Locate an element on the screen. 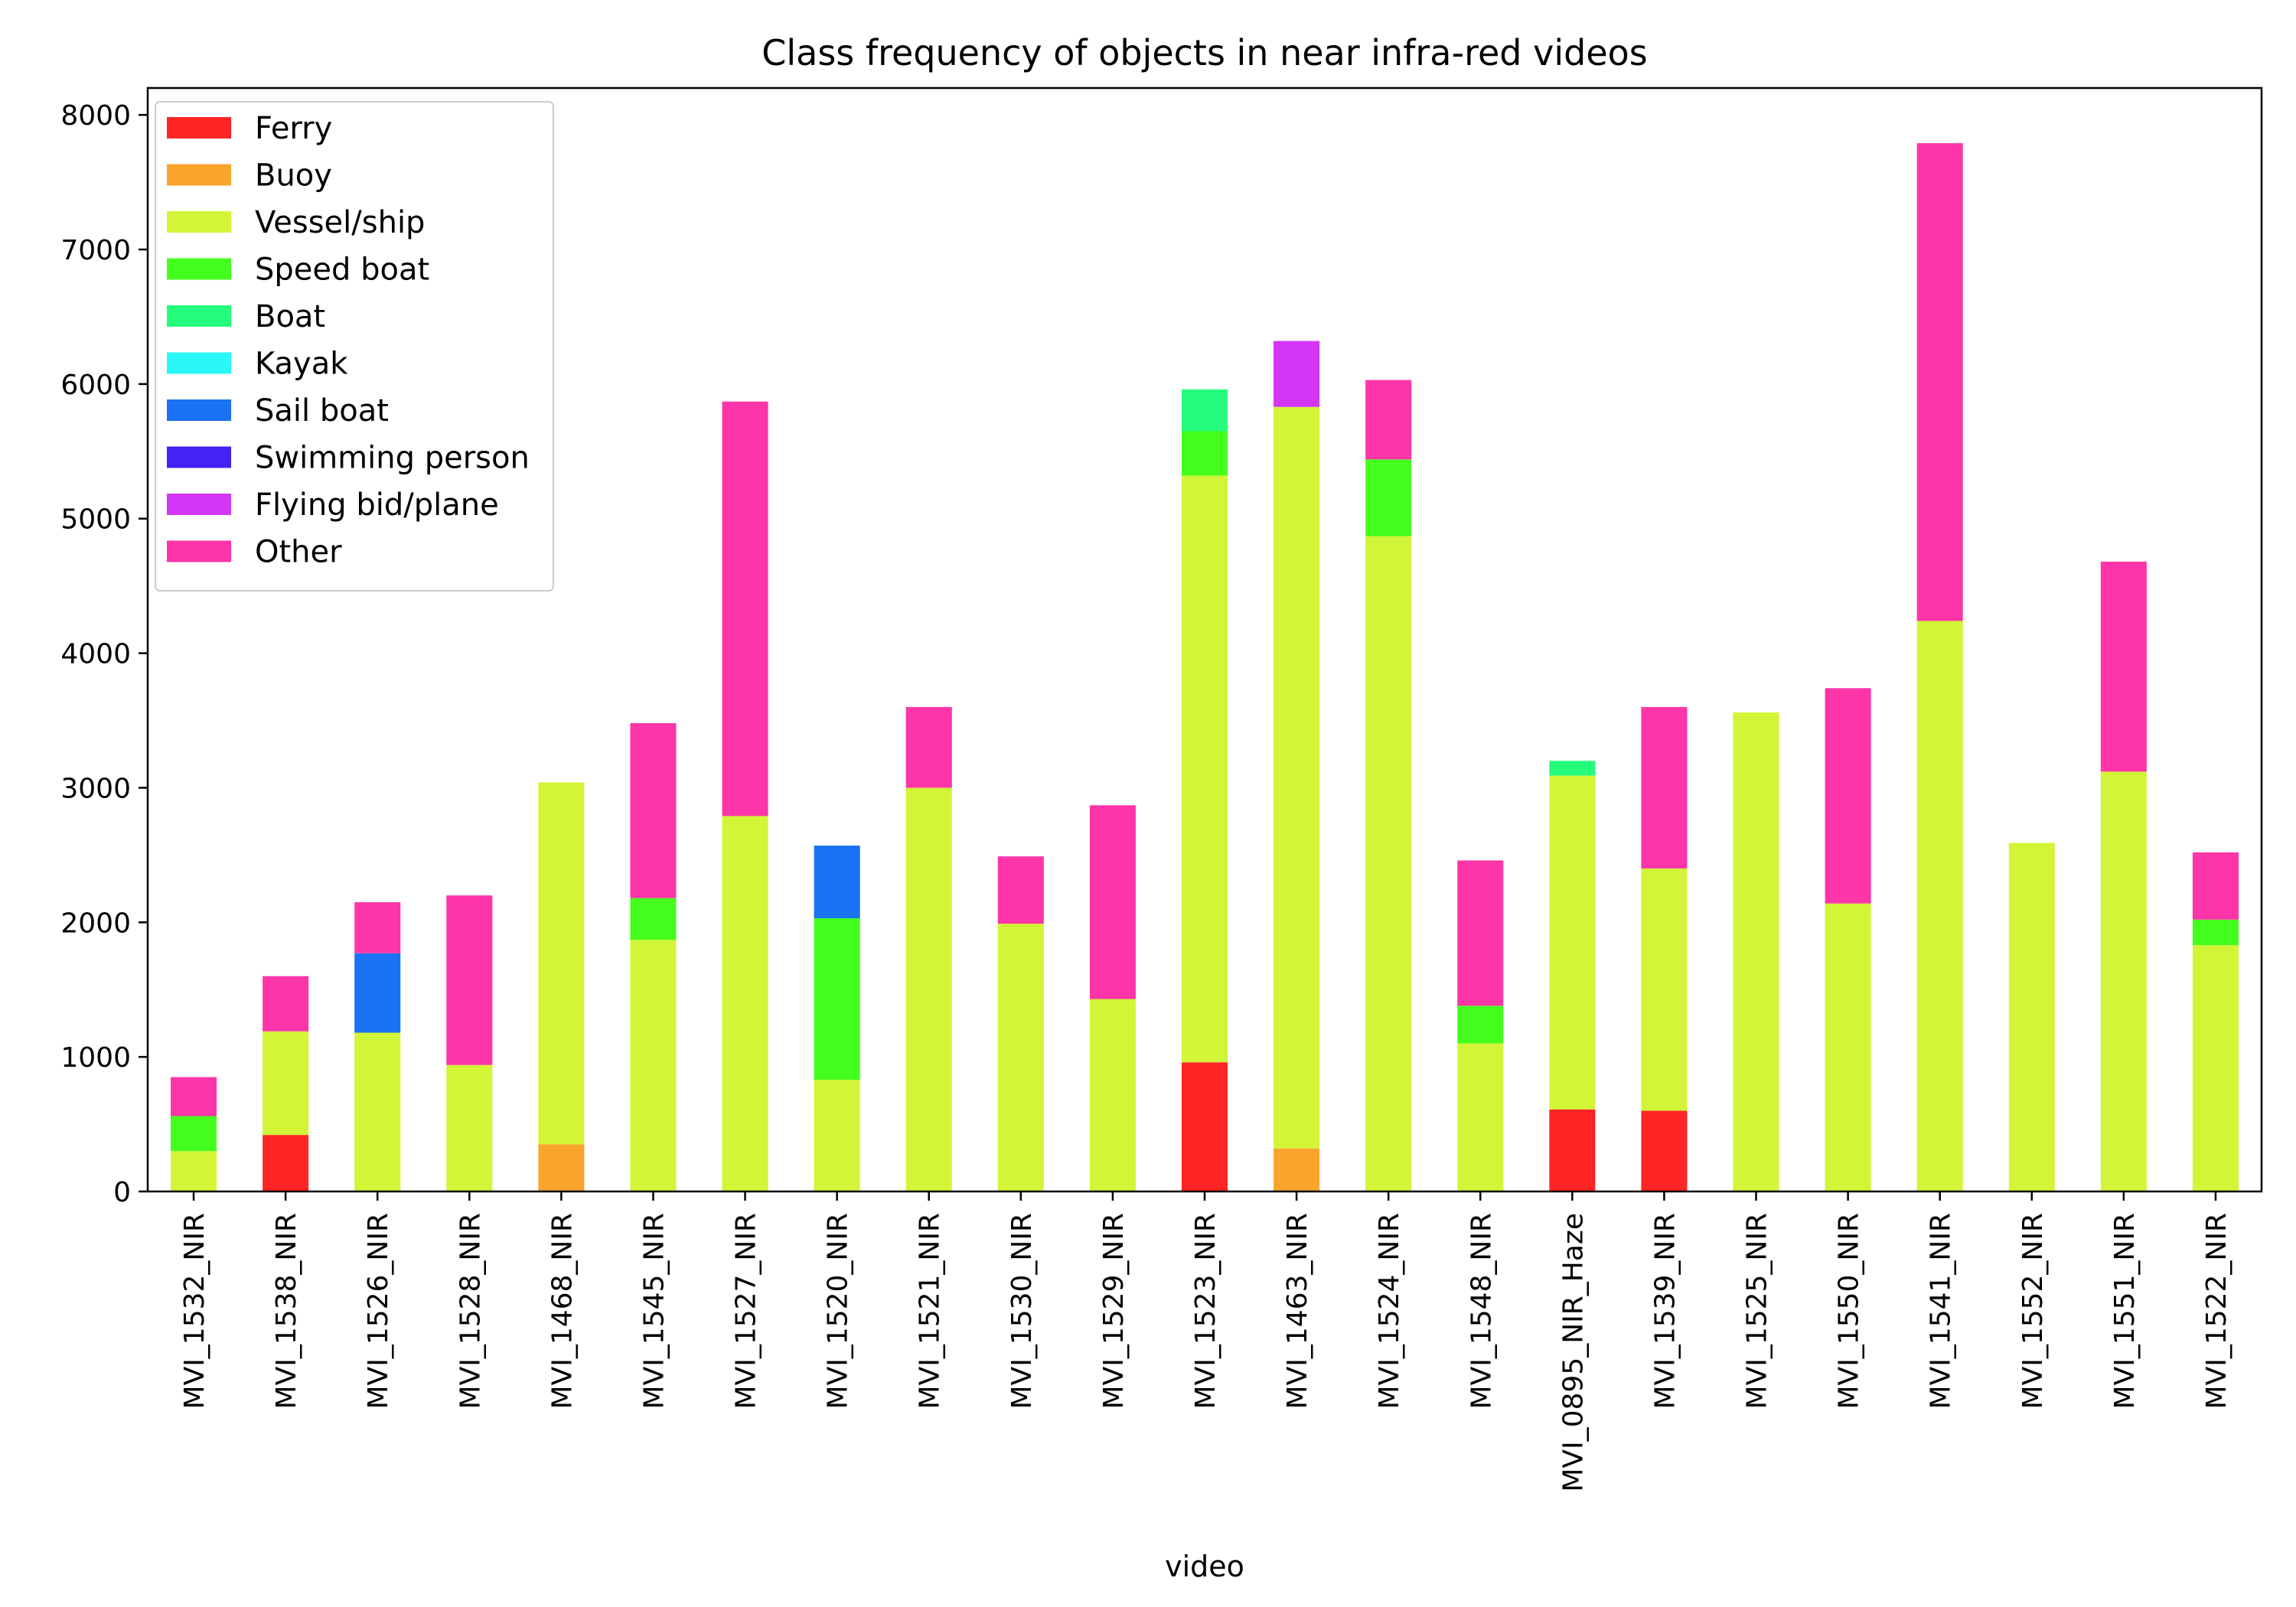  legend-swatch-flying-bid-plane is located at coordinates (199, 504).